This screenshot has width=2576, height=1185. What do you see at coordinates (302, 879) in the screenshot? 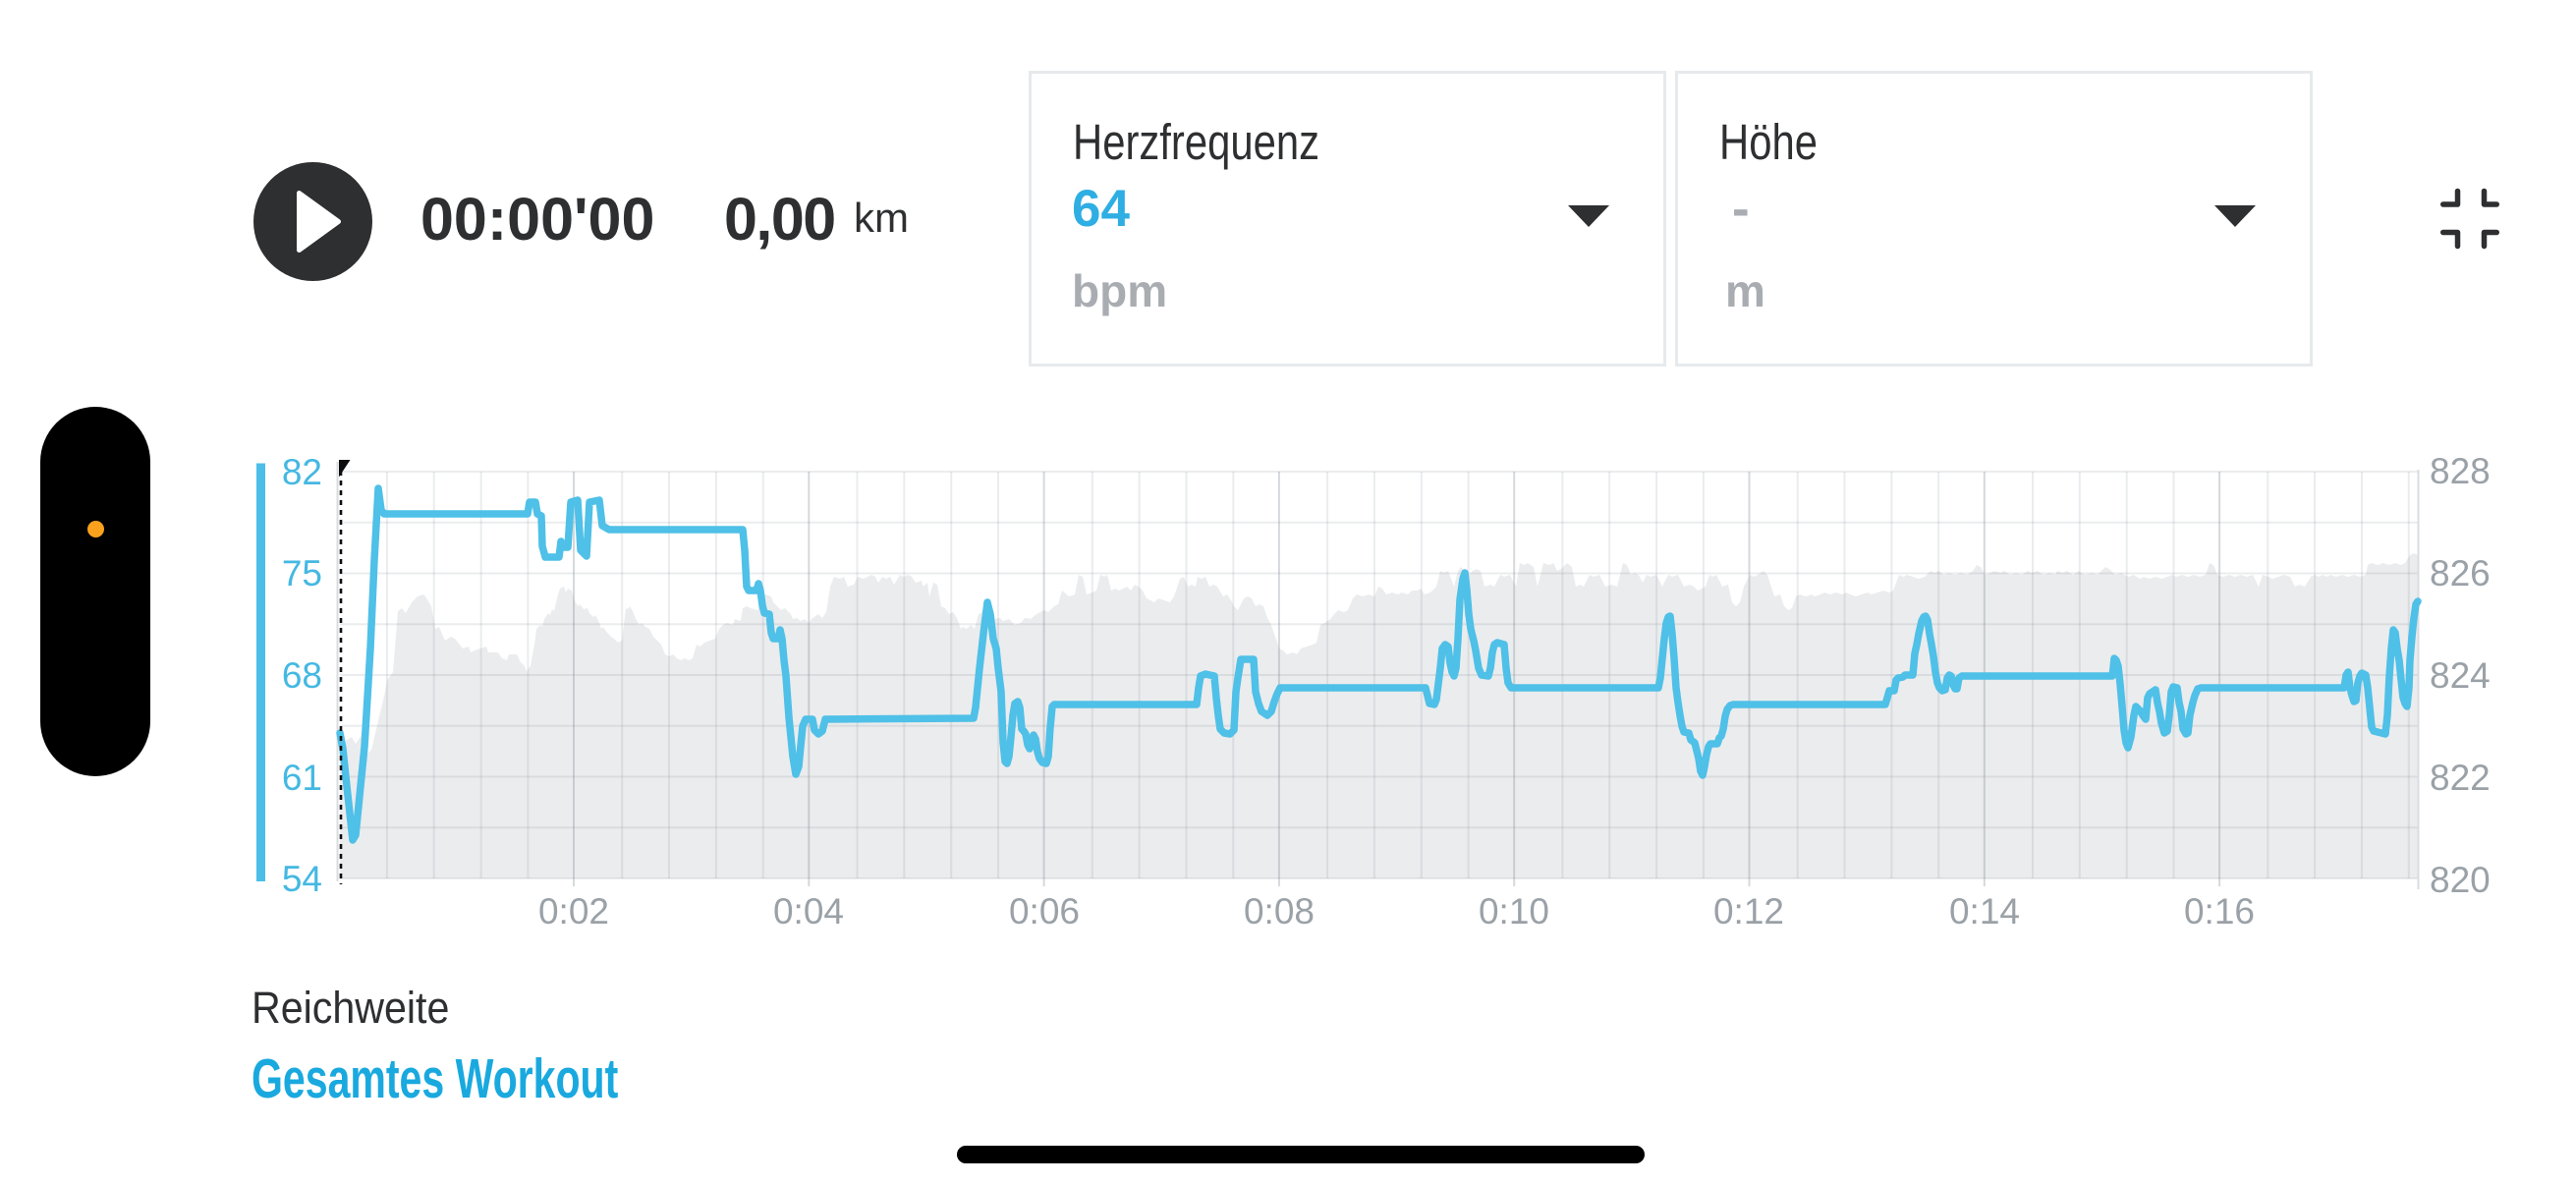
I see `svg-text: 54` at bounding box center [302, 879].